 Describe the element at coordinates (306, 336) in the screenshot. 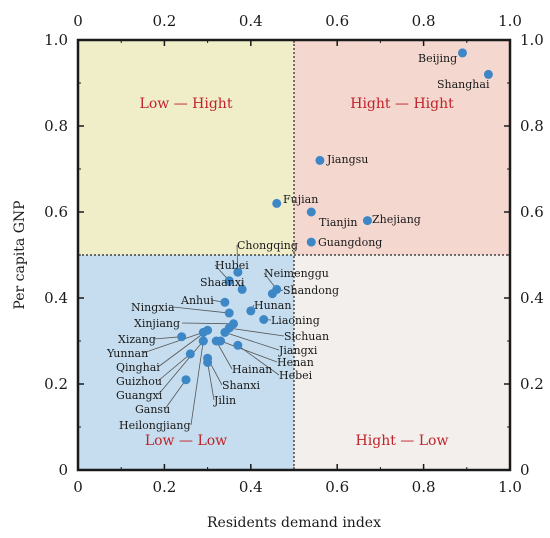

I see `point-label-sichuan: Sichuan` at that location.